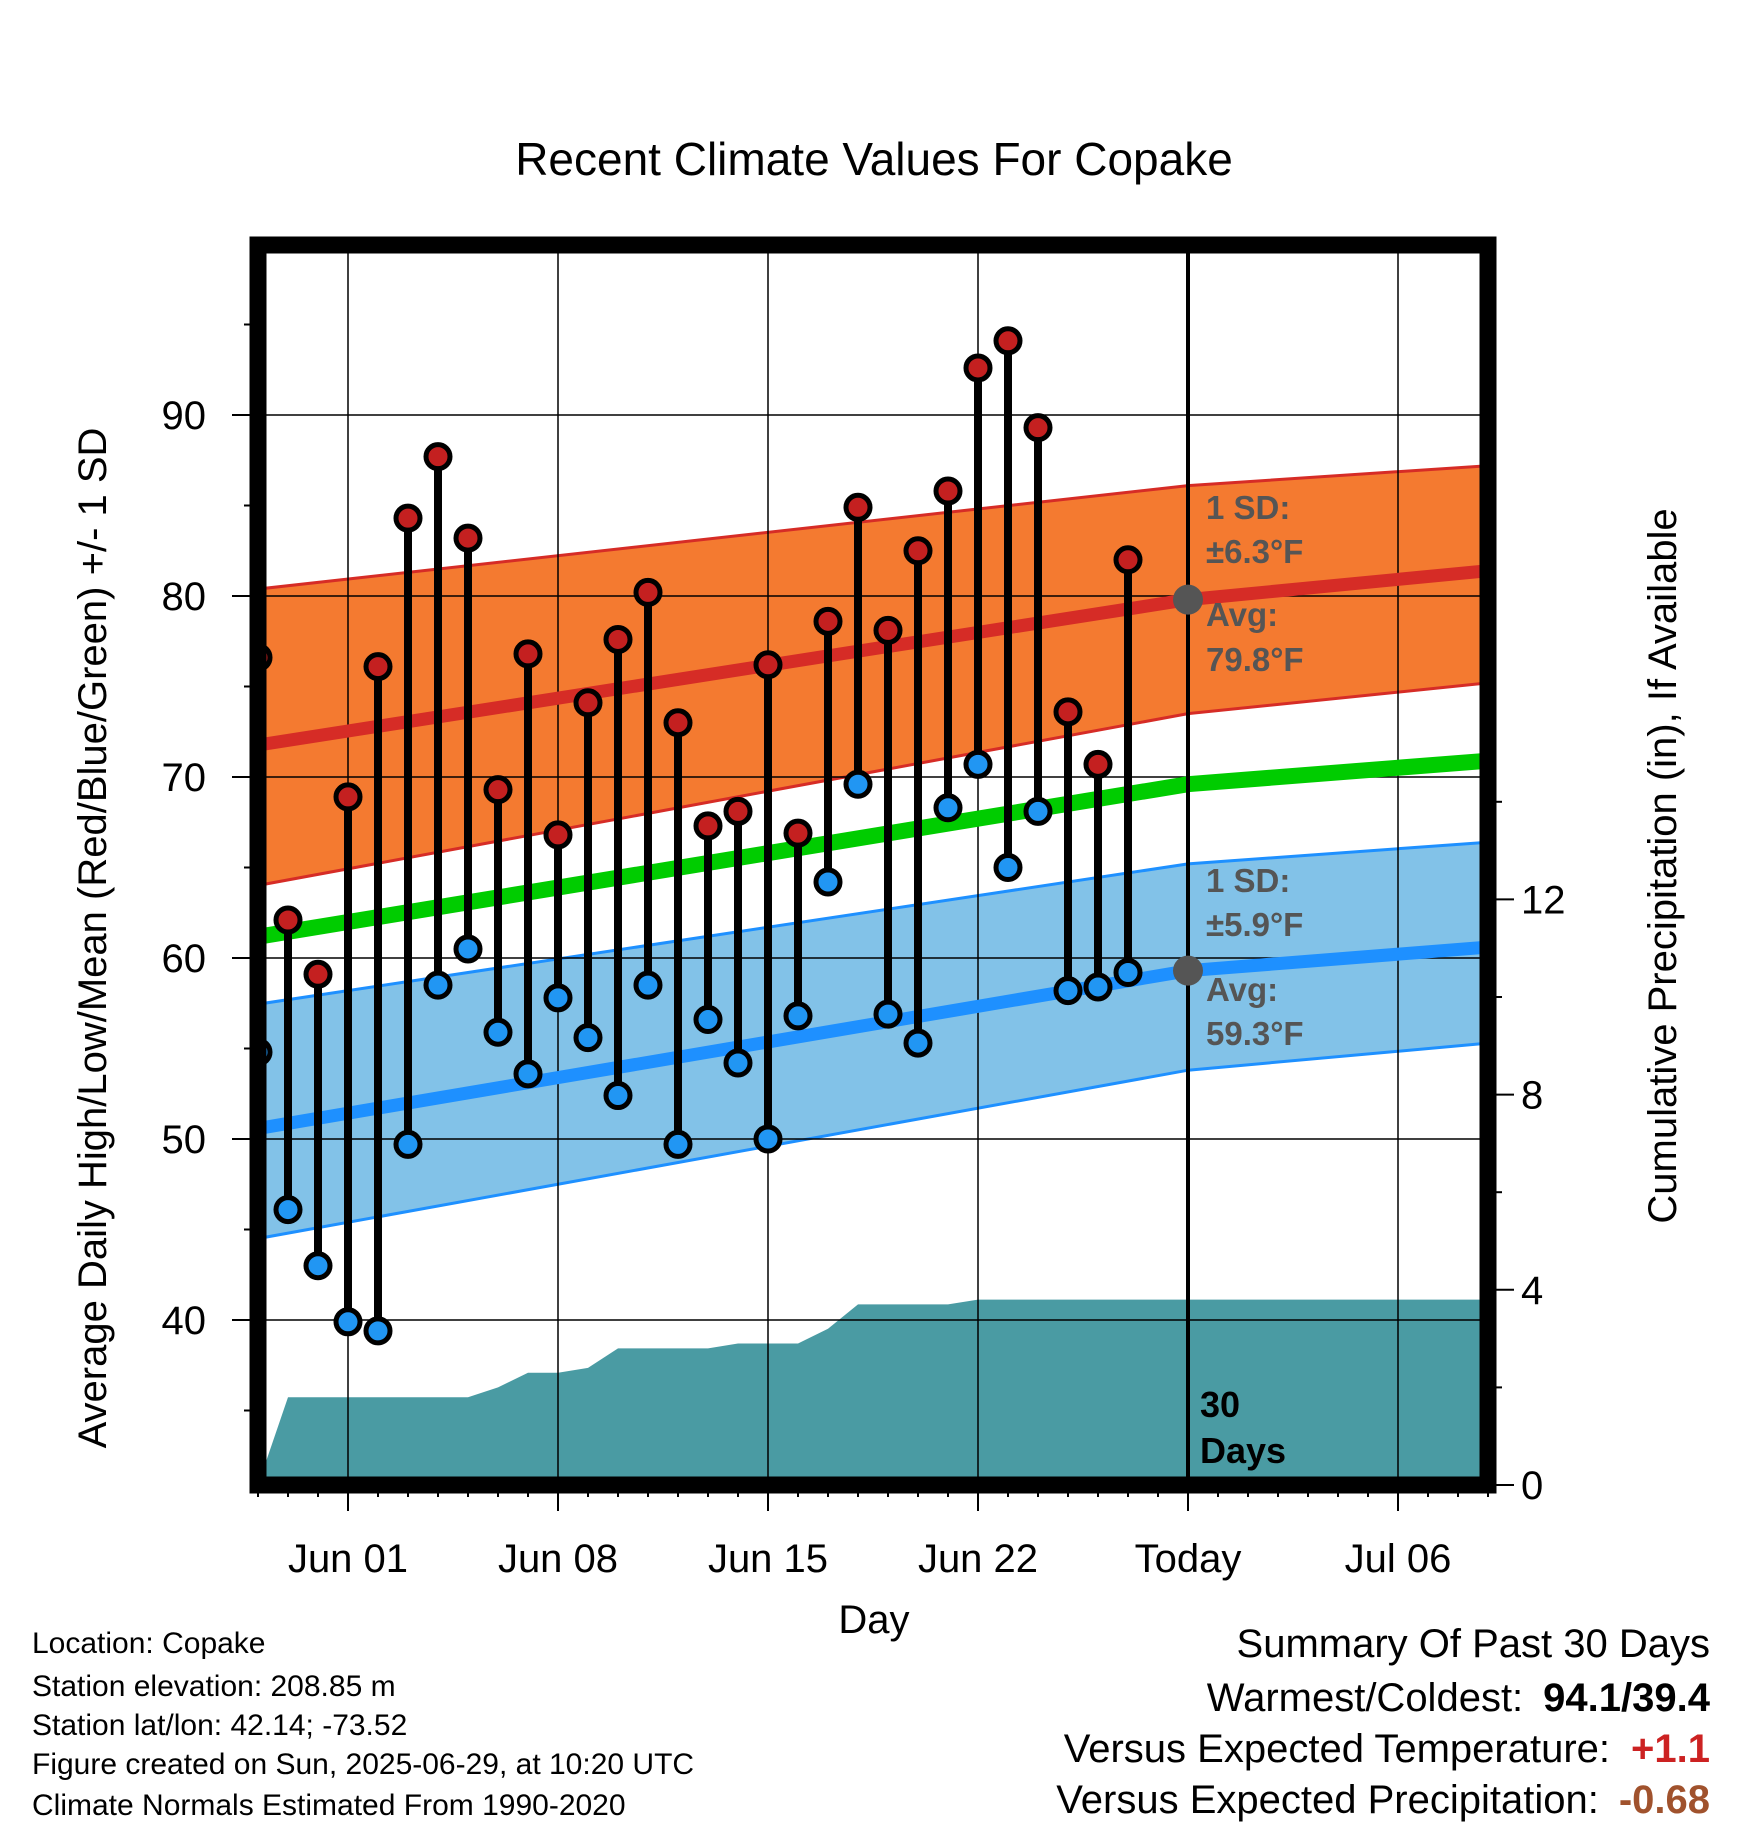 The height and width of the screenshot is (1828, 1748). Describe the element at coordinates (1532, 1291) in the screenshot. I see `y2-tick-label: 4` at that location.